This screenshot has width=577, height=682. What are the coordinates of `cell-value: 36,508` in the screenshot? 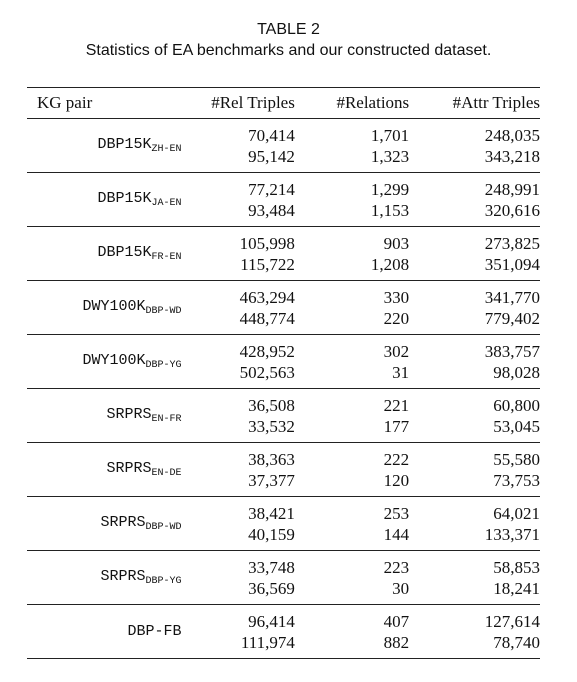 It's located at (271, 405).